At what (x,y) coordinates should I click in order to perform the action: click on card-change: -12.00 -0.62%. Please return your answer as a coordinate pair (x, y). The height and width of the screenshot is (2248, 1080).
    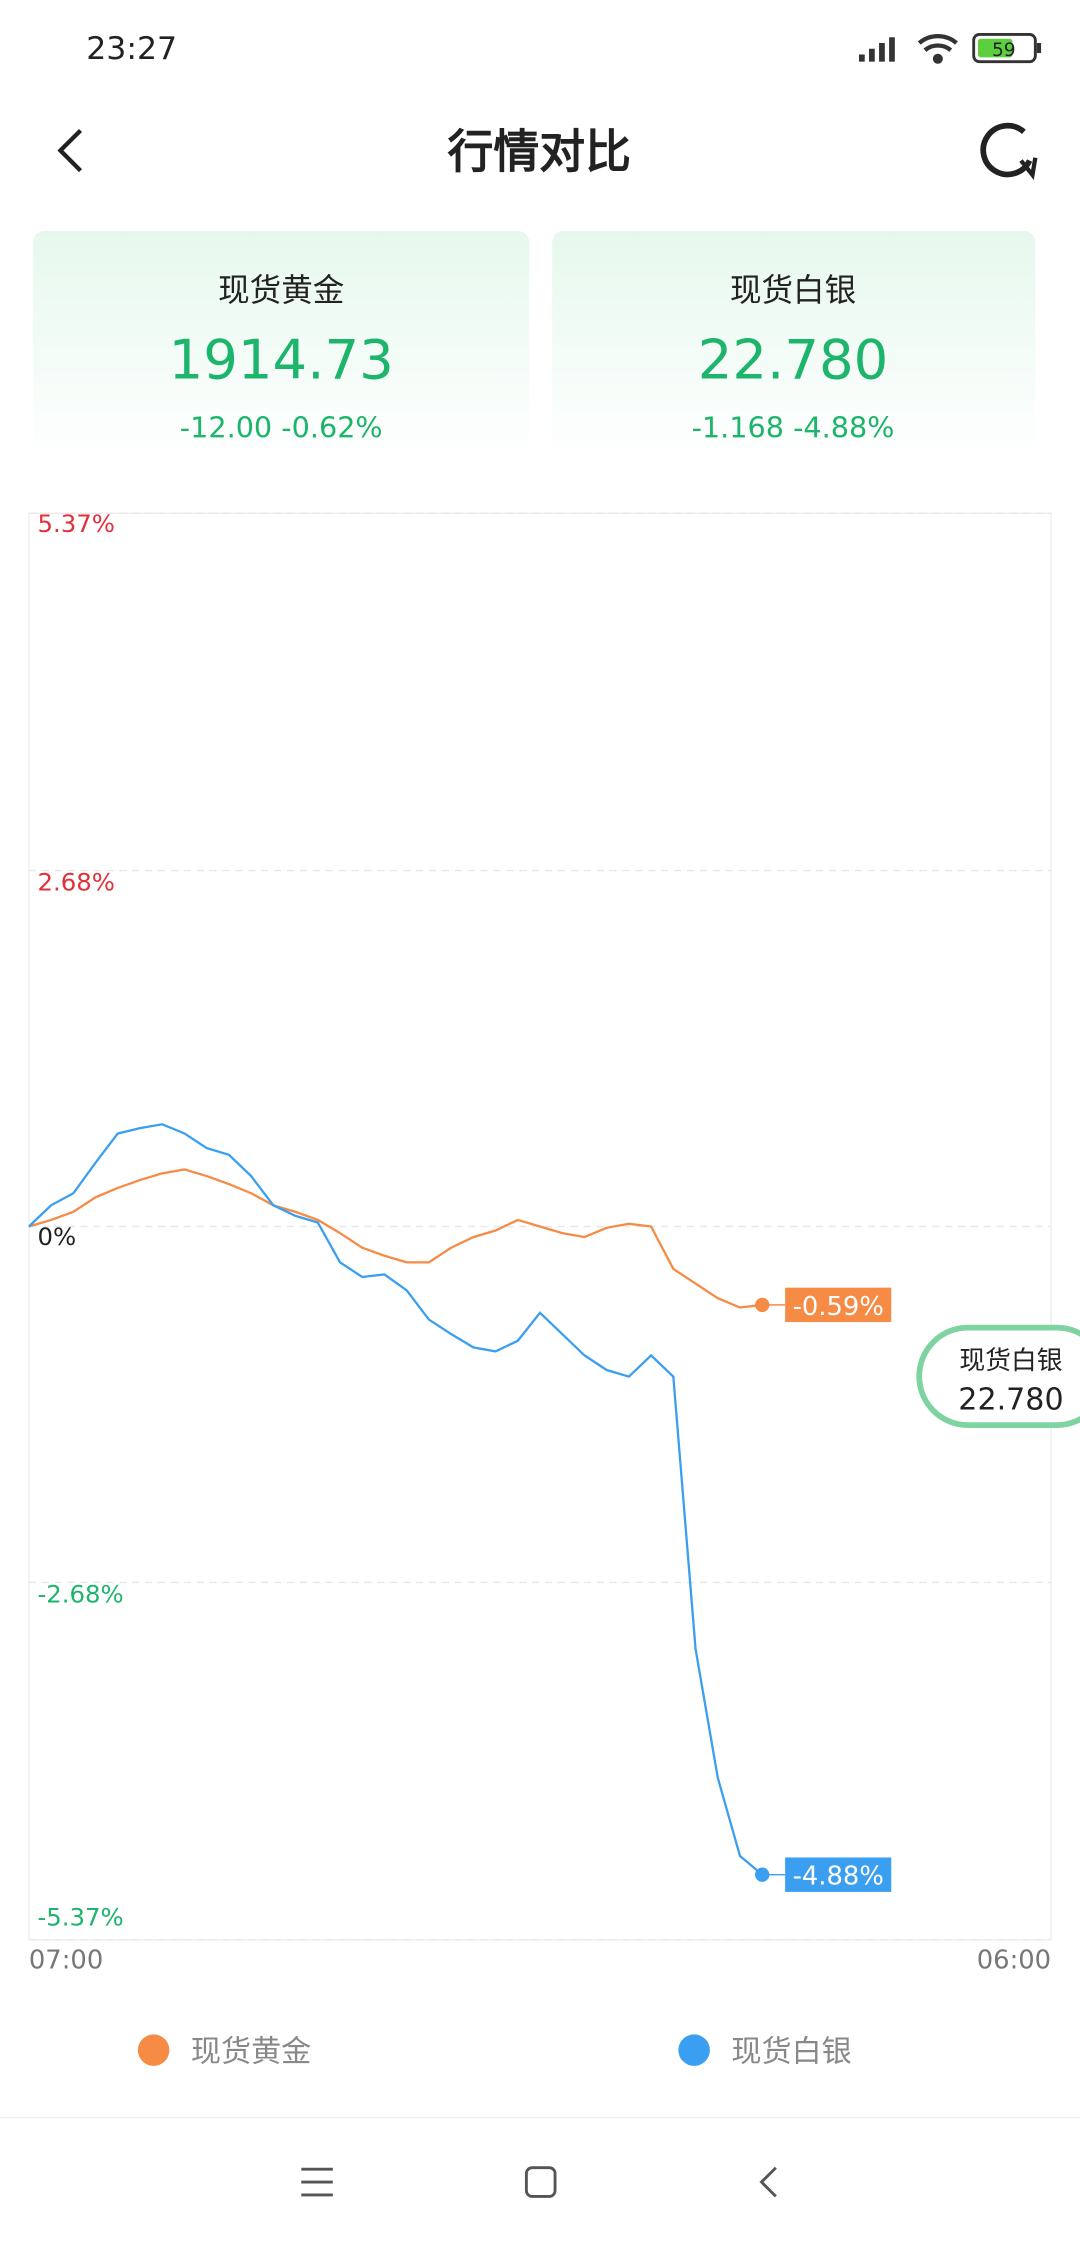
    Looking at the image, I should click on (281, 427).